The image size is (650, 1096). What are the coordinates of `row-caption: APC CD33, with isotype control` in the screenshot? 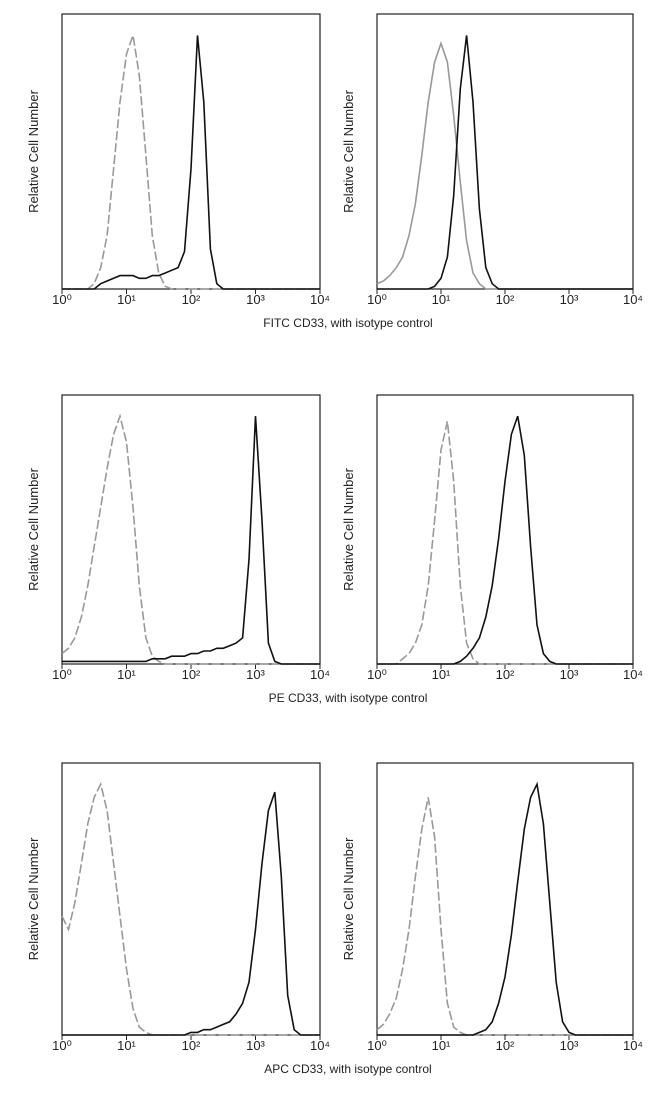 It's located at (347, 1069).